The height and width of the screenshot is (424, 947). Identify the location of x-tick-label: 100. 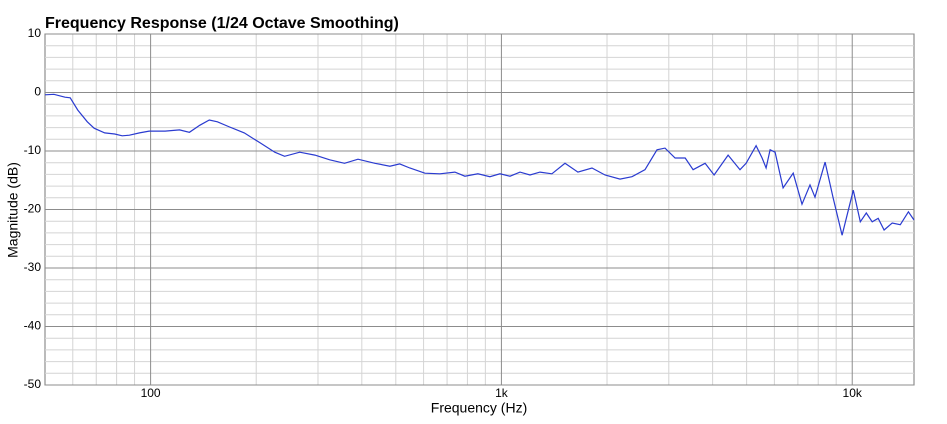
(151, 393).